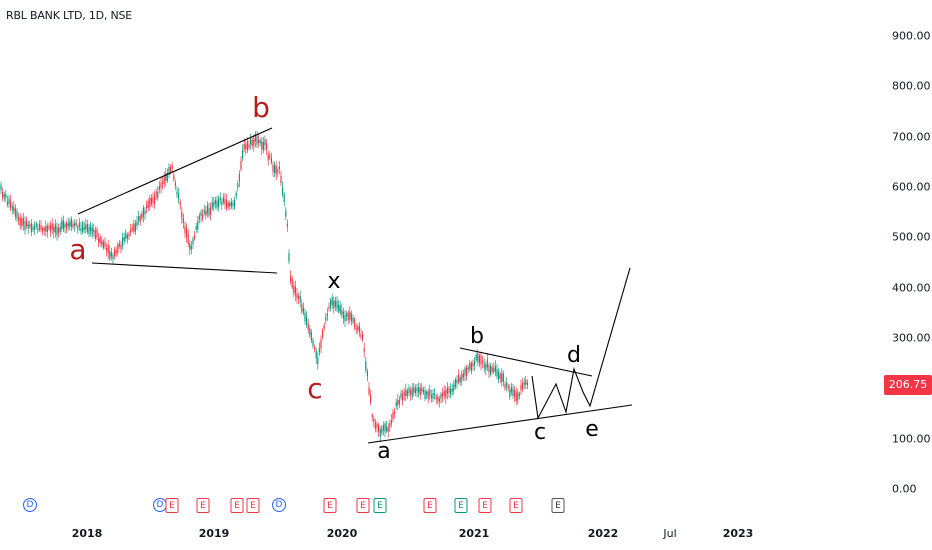 The image size is (932, 550). I want to click on wave-label: d, so click(574, 355).